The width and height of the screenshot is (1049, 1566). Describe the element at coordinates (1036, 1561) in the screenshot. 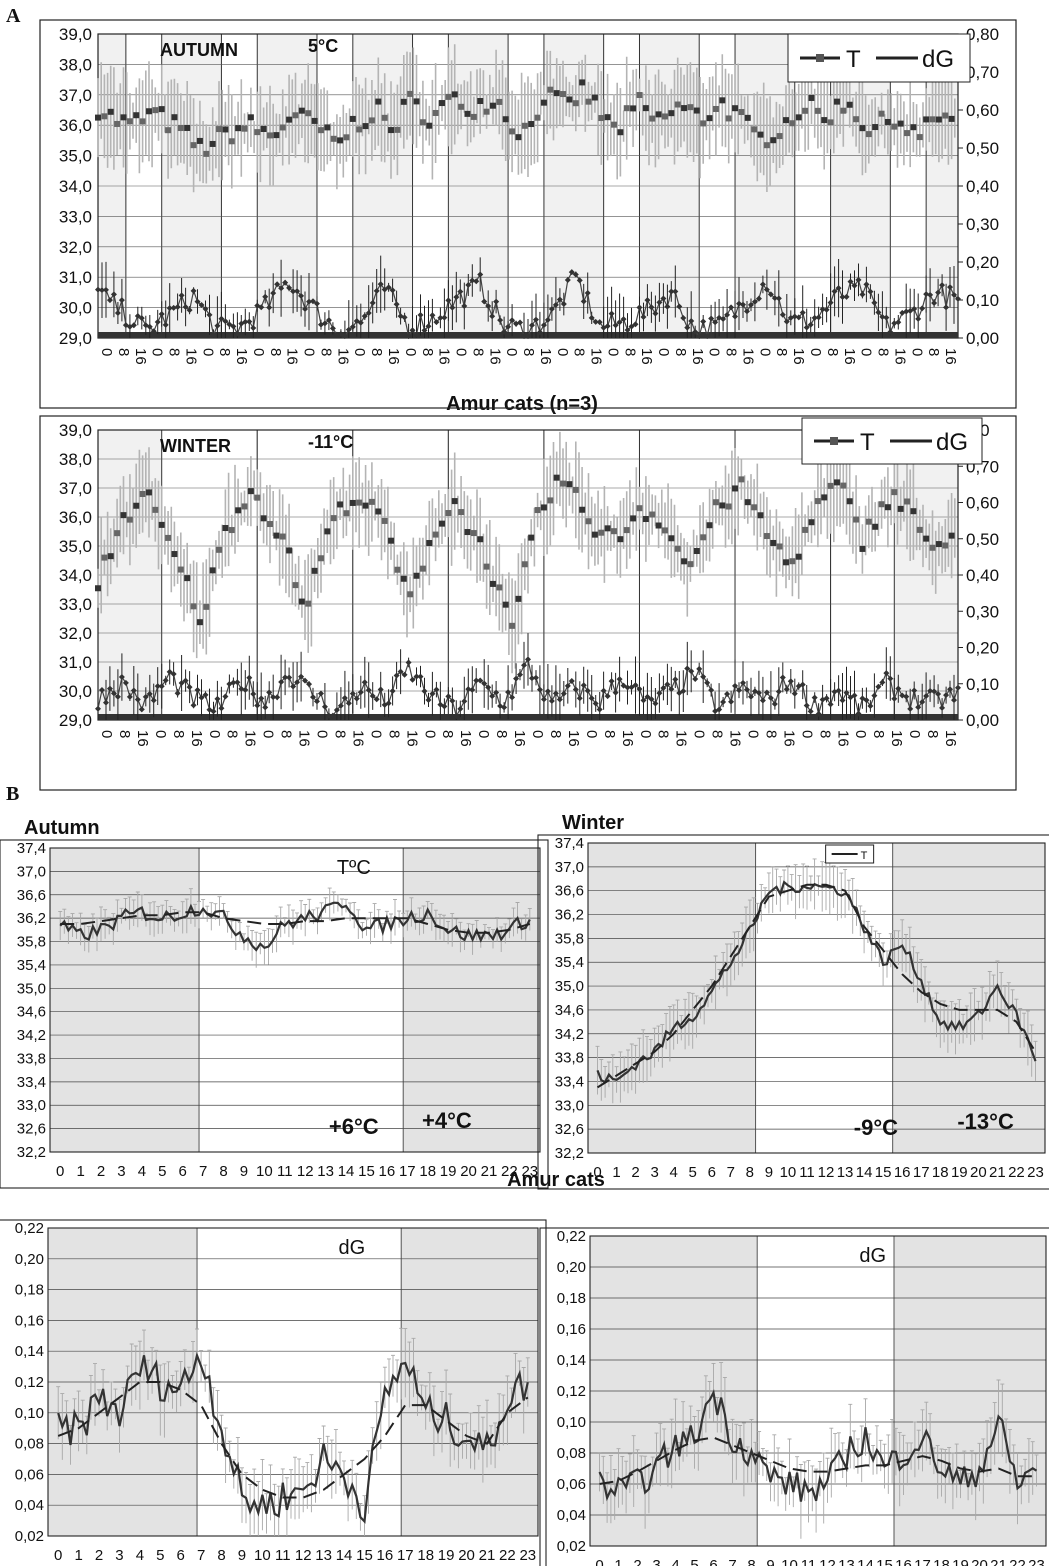

I see `x-tick-label: 23` at that location.